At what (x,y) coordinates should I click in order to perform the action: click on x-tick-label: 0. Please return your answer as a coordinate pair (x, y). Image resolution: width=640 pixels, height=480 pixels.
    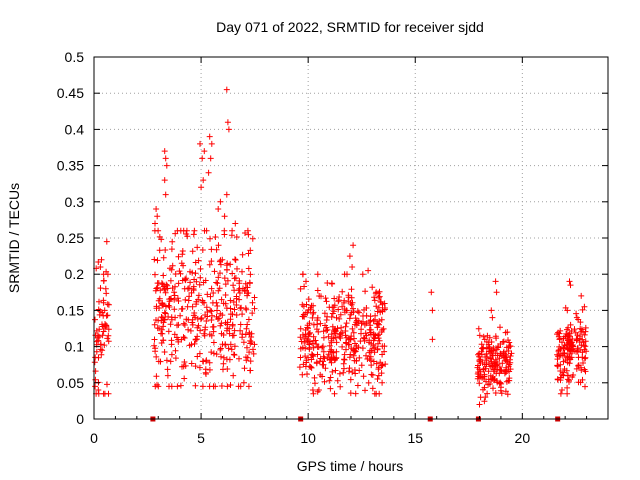
    Looking at the image, I should click on (94, 438).